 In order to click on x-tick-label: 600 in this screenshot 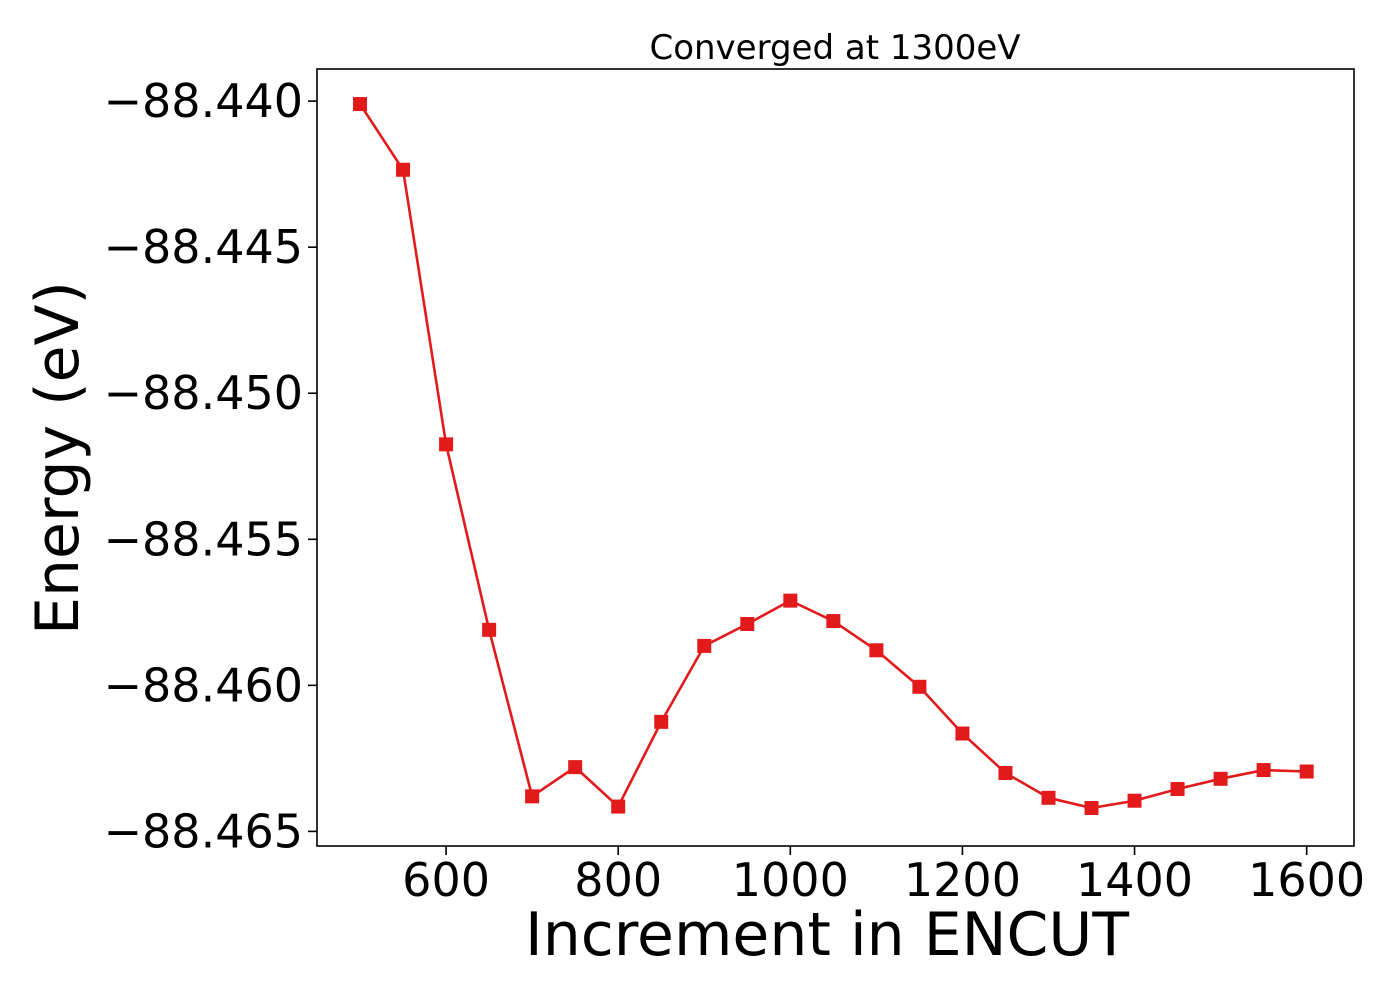, I will do `click(446, 880)`.